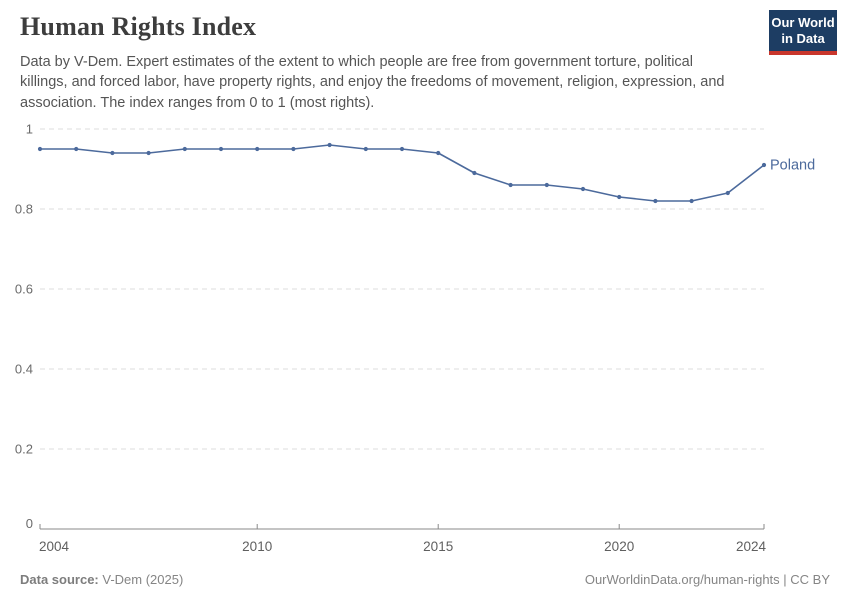 This screenshot has height=600, width=850. Describe the element at coordinates (707, 579) in the screenshot. I see `attribution-link: OurWorldinData.org/human-rights | CC BY` at that location.